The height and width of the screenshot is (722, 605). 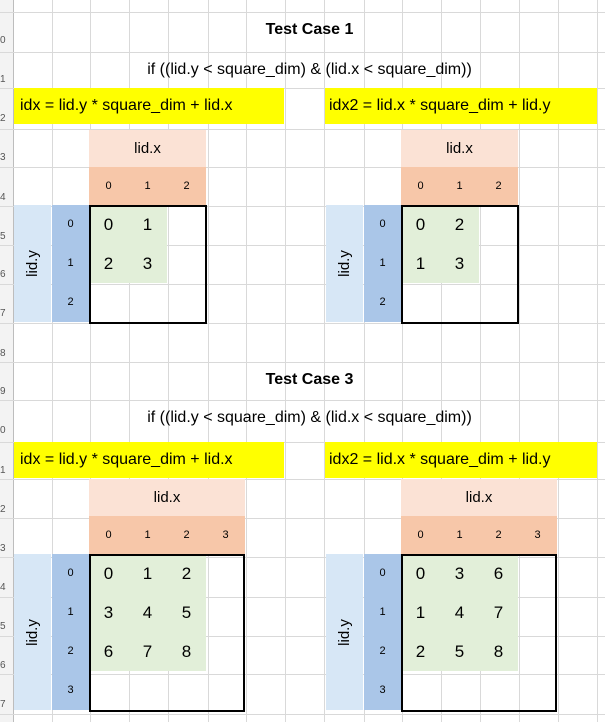 I want to click on case1-right-formula: idx2 = lid.x * square_dim + lid.y, so click(x=461, y=106).